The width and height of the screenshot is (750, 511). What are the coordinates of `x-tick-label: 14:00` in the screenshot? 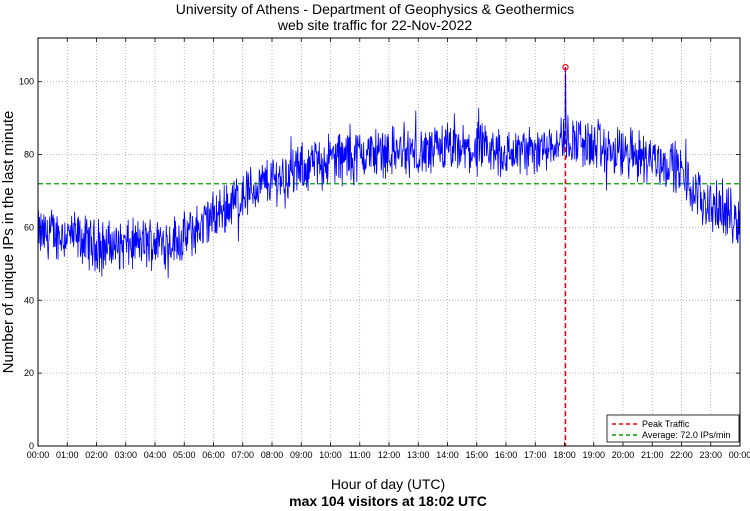 It's located at (447, 455).